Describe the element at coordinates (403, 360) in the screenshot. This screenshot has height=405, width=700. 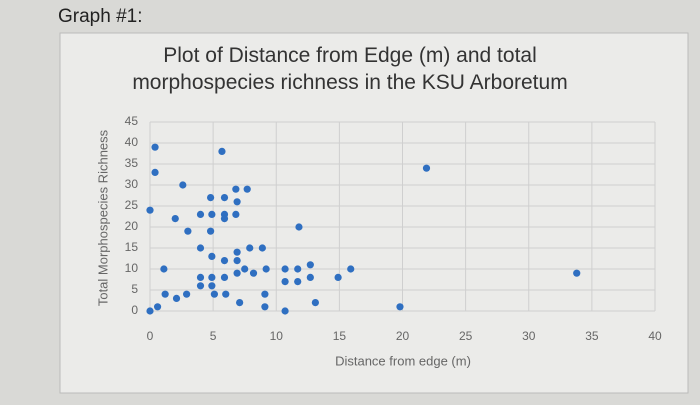
I see `x-axis-label: Distance from edge (m)` at that location.